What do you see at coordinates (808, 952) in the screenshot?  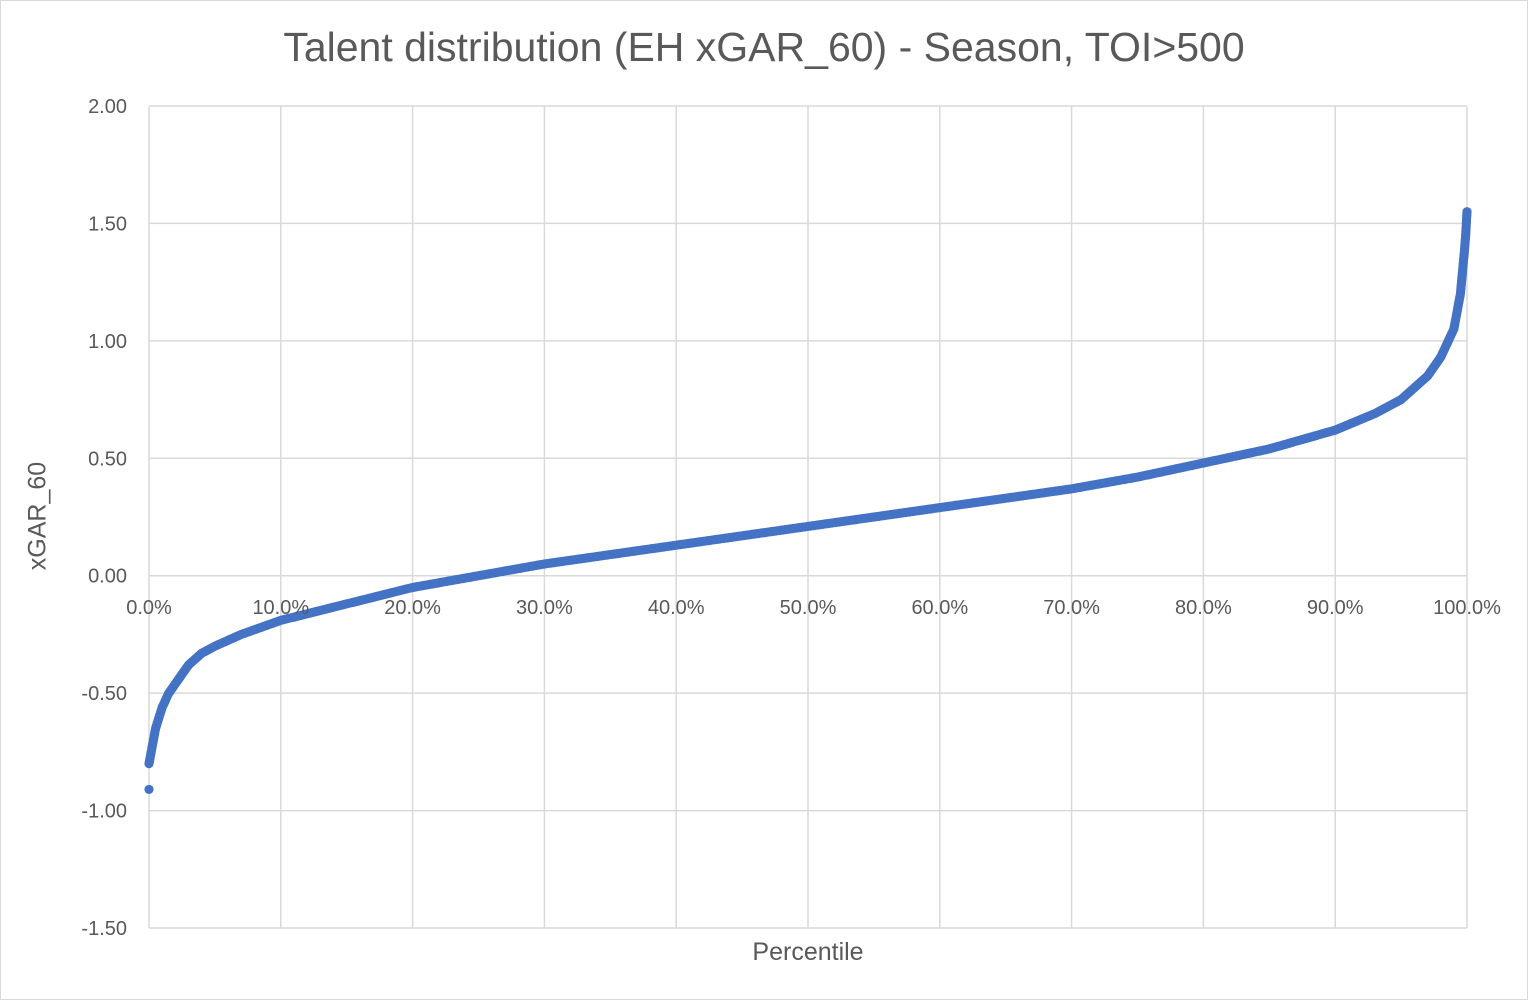 I see `x-axis-label: Percentile` at bounding box center [808, 952].